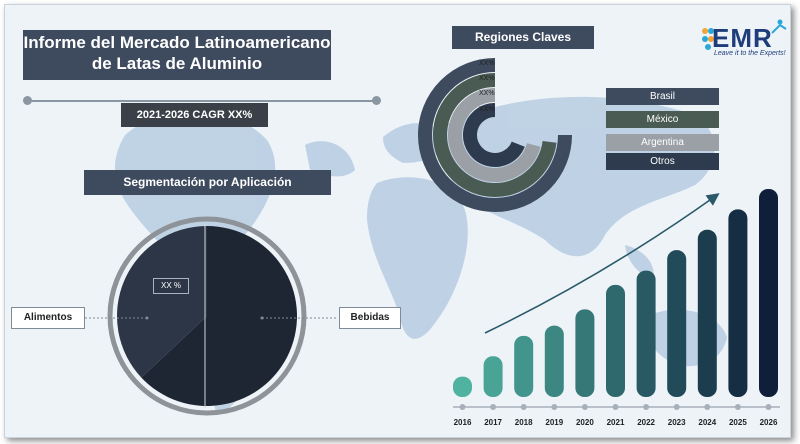  Describe the element at coordinates (585, 353) in the screenshot. I see `bar-2020` at that location.